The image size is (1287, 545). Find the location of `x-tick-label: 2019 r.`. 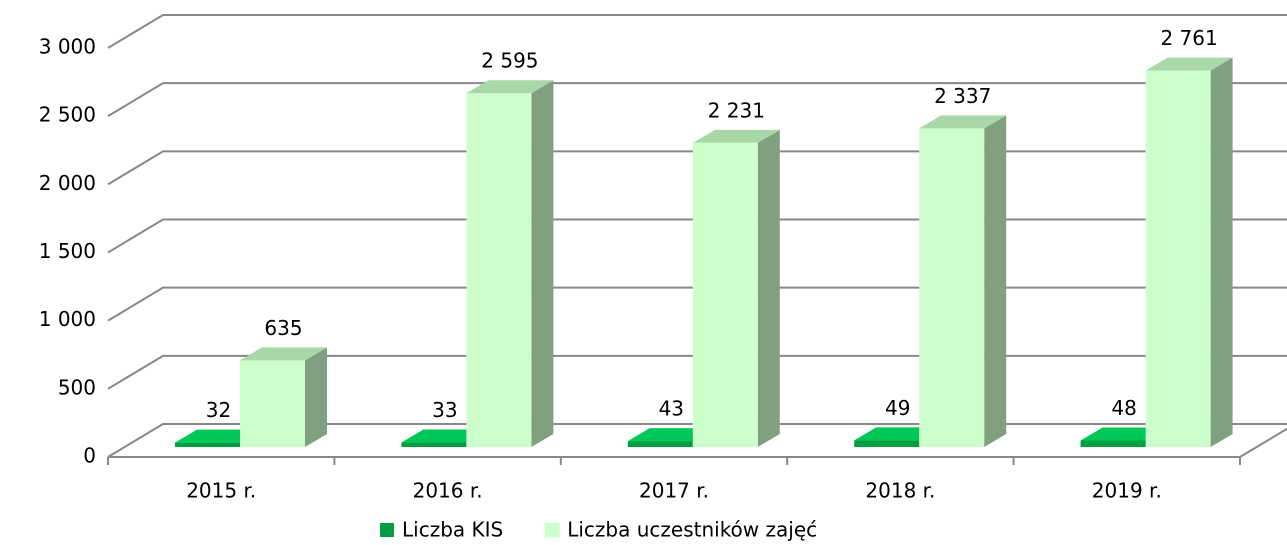

x-tick-label: 2019 r. is located at coordinates (1127, 491).